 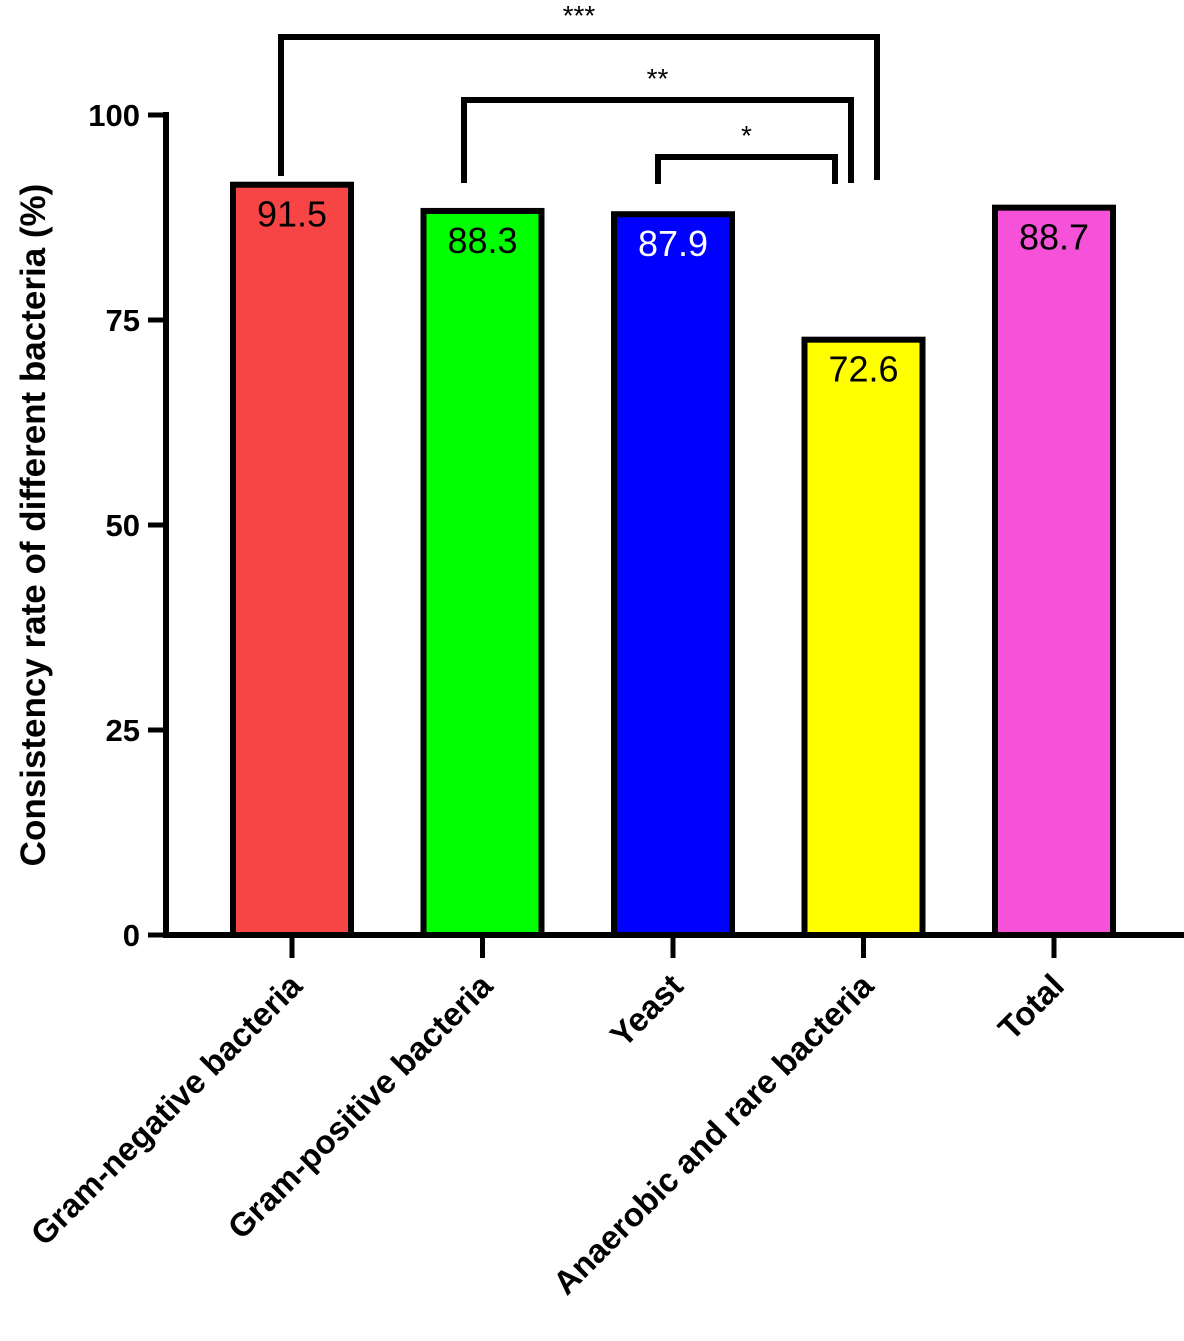 I want to click on significance-brackets: ******, so click(x=579, y=92).